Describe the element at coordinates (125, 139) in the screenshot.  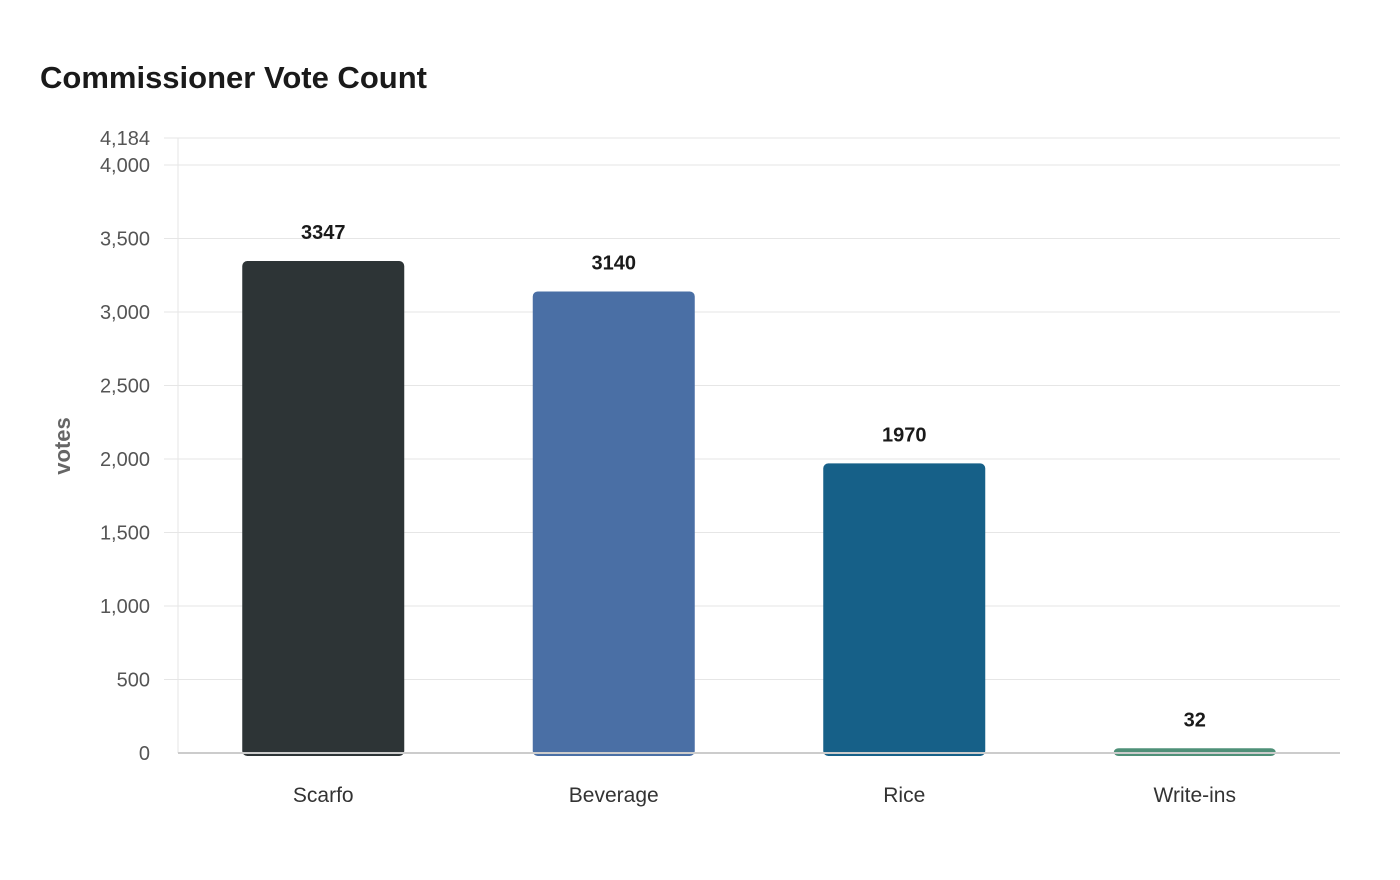
I see `y-tick-label: 4,184` at that location.